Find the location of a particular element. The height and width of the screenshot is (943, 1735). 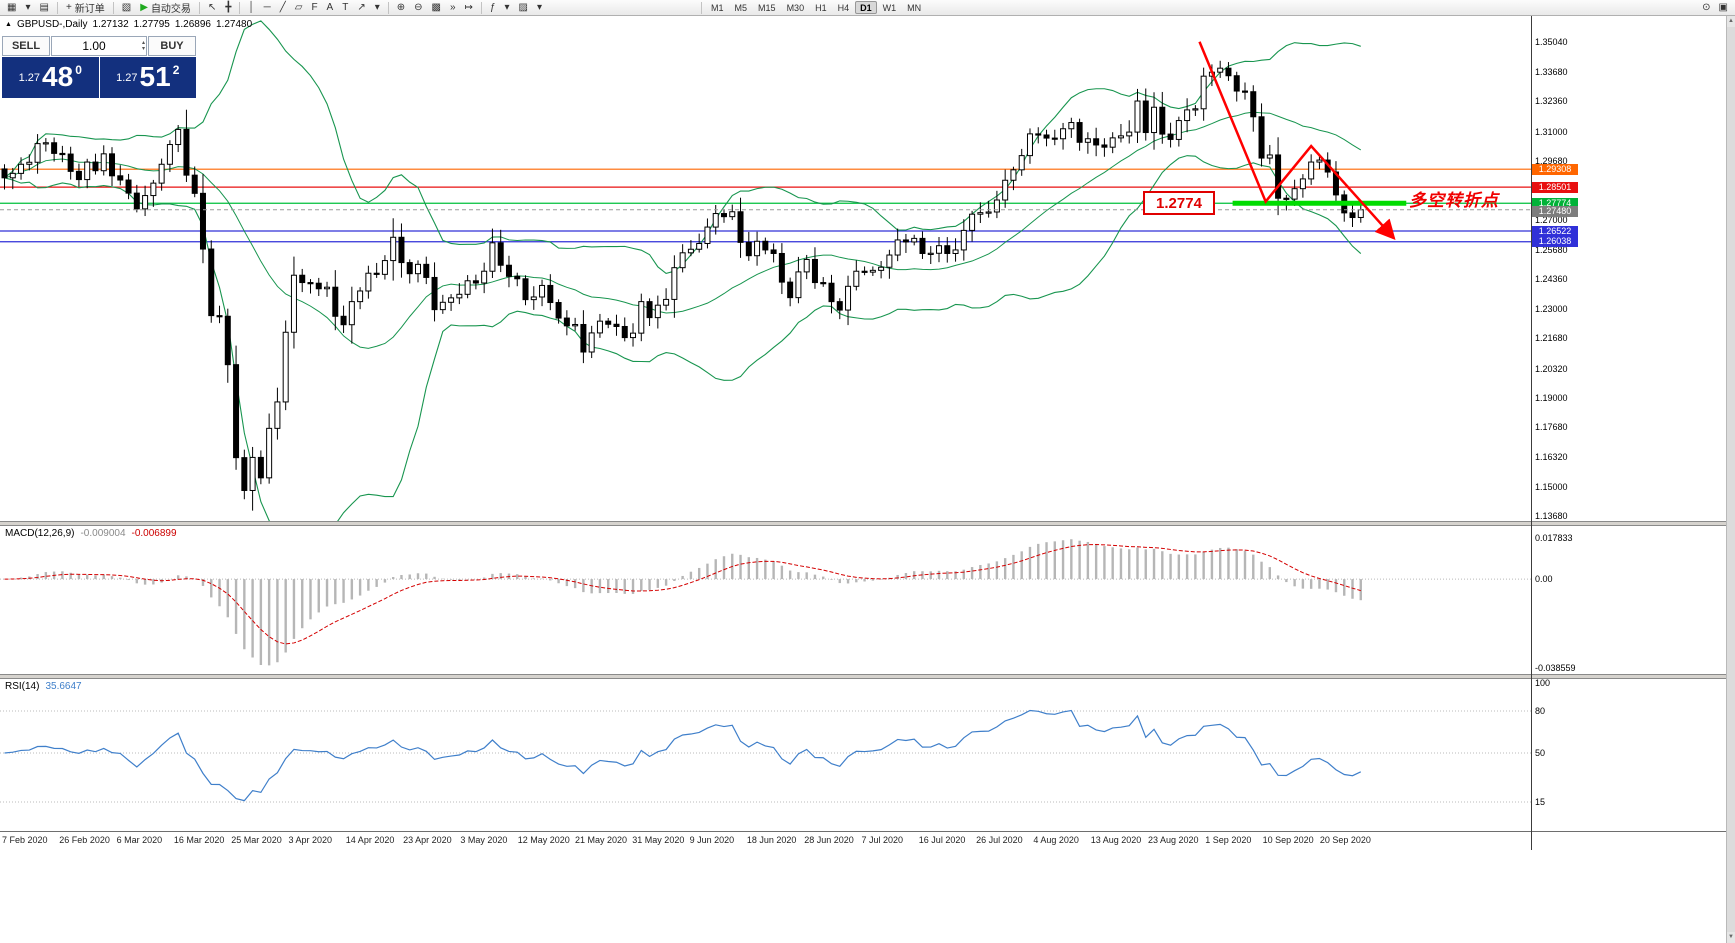

autotrade-button: ▶ 自动交易 is located at coordinates (165, 8).